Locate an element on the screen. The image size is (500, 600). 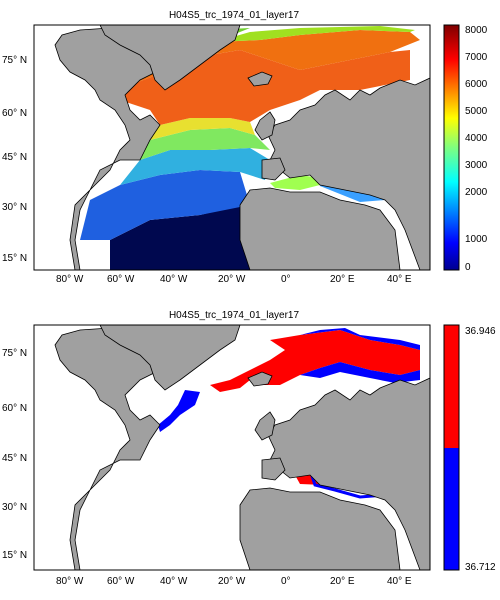
lat-label-30n-bottom: 30° N is located at coordinates (15, 507).